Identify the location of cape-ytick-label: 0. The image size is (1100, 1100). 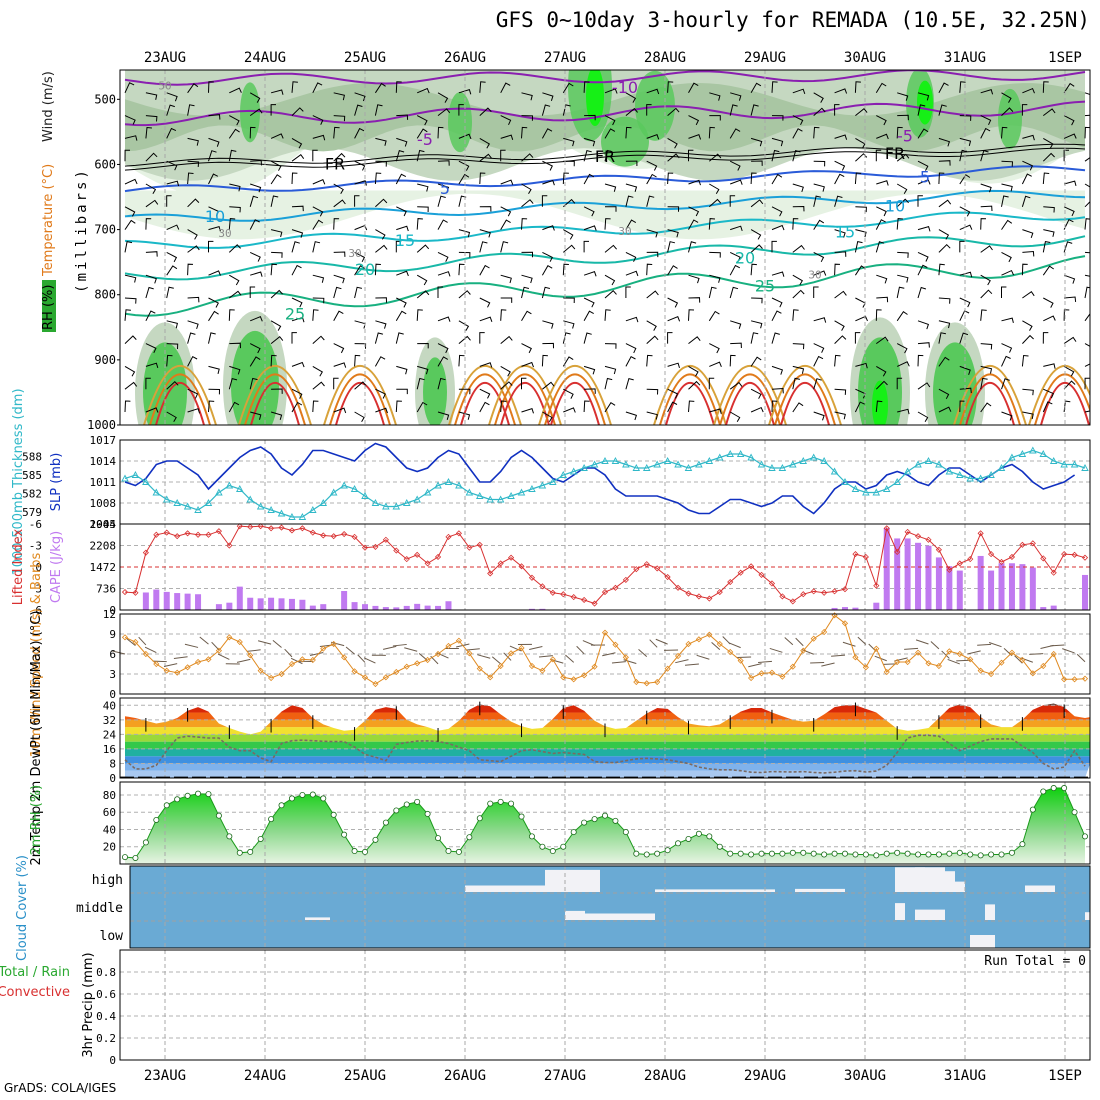
(112, 610).